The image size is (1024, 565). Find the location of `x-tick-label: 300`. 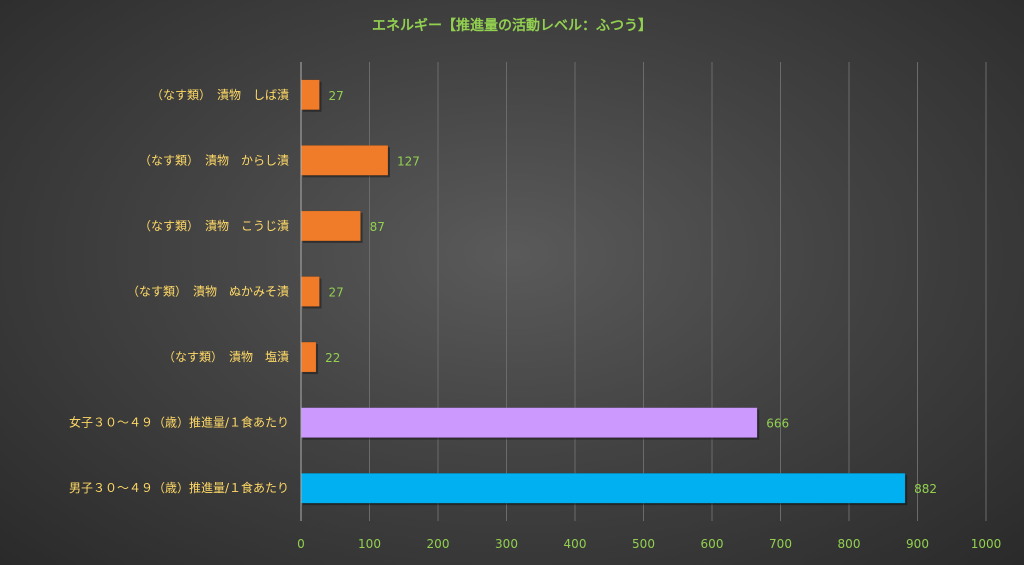

x-tick-label: 300 is located at coordinates (506, 544).